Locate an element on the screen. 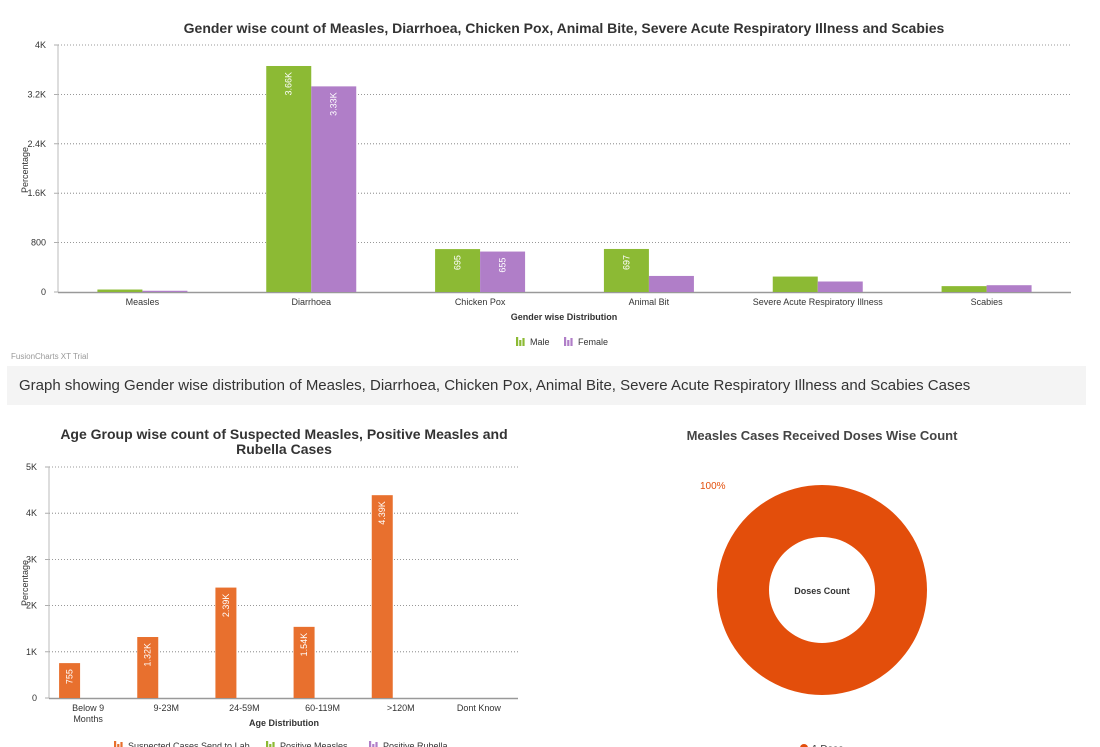 The width and height of the screenshot is (1100, 747). data-label: 755 is located at coordinates (70, 676).